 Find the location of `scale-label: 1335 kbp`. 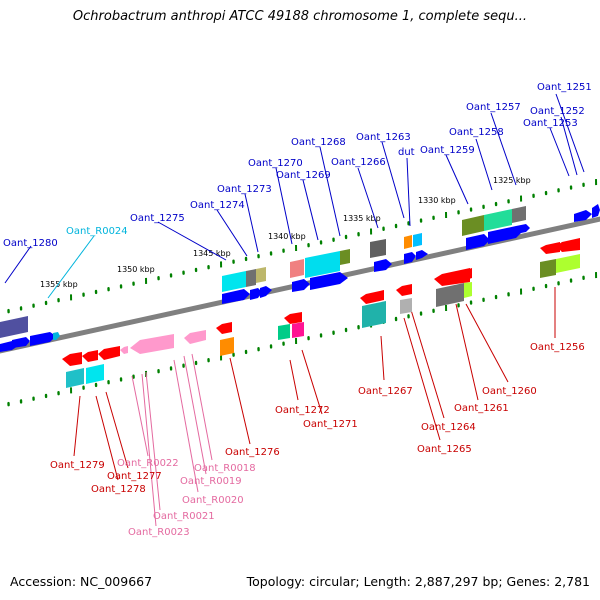

scale-label: 1335 kbp is located at coordinates (362, 218).